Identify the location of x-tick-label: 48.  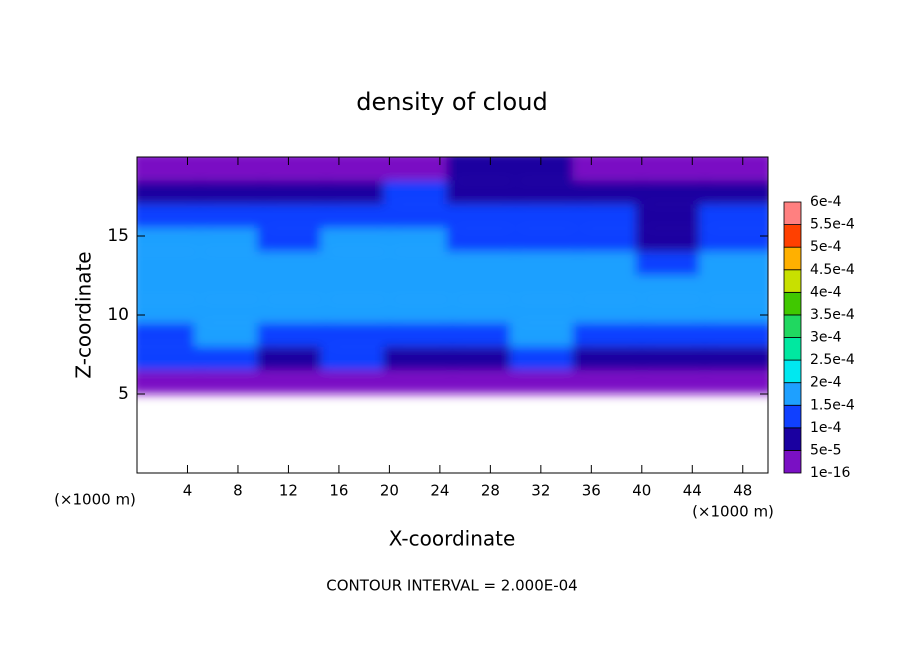
(742, 491).